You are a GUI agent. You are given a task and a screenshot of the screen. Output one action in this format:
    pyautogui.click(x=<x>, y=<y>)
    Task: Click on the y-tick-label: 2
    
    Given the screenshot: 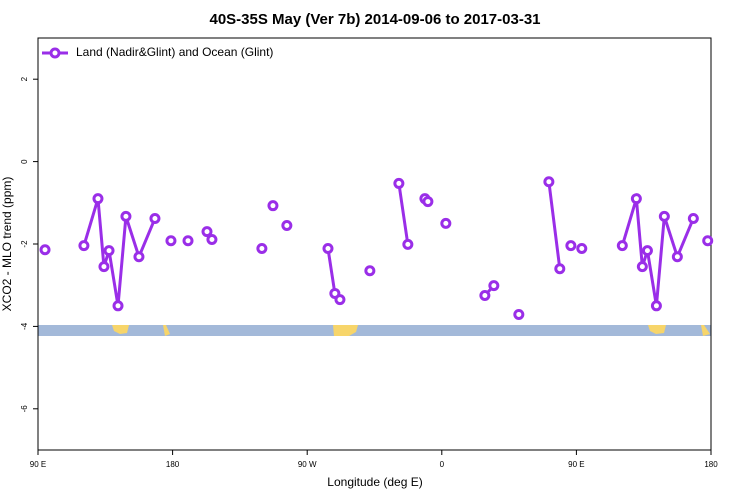 What is the action you would take?
    pyautogui.click(x=24, y=78)
    